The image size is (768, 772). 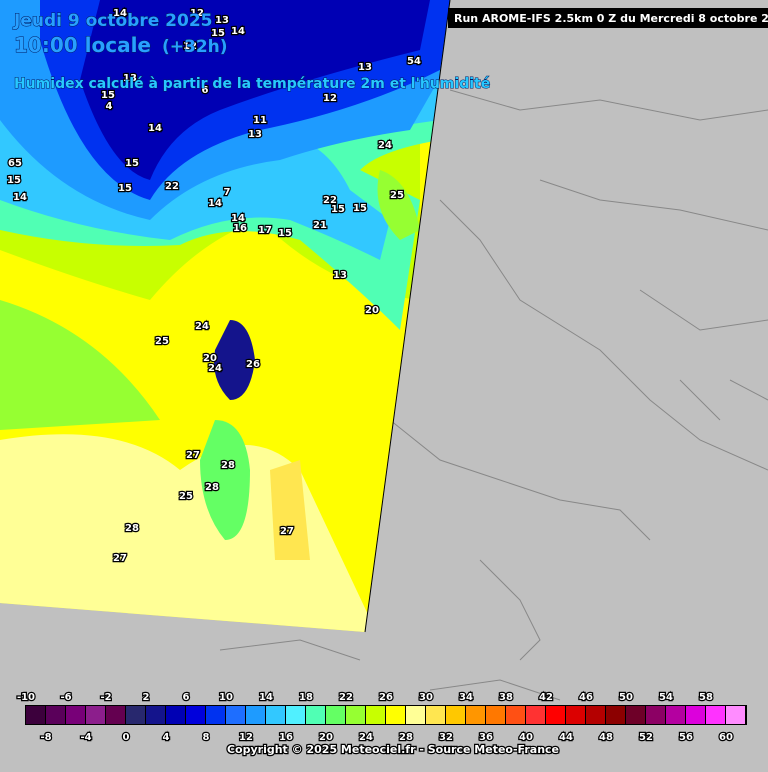 I want to click on legend-tick-label: 56, so click(x=686, y=737).